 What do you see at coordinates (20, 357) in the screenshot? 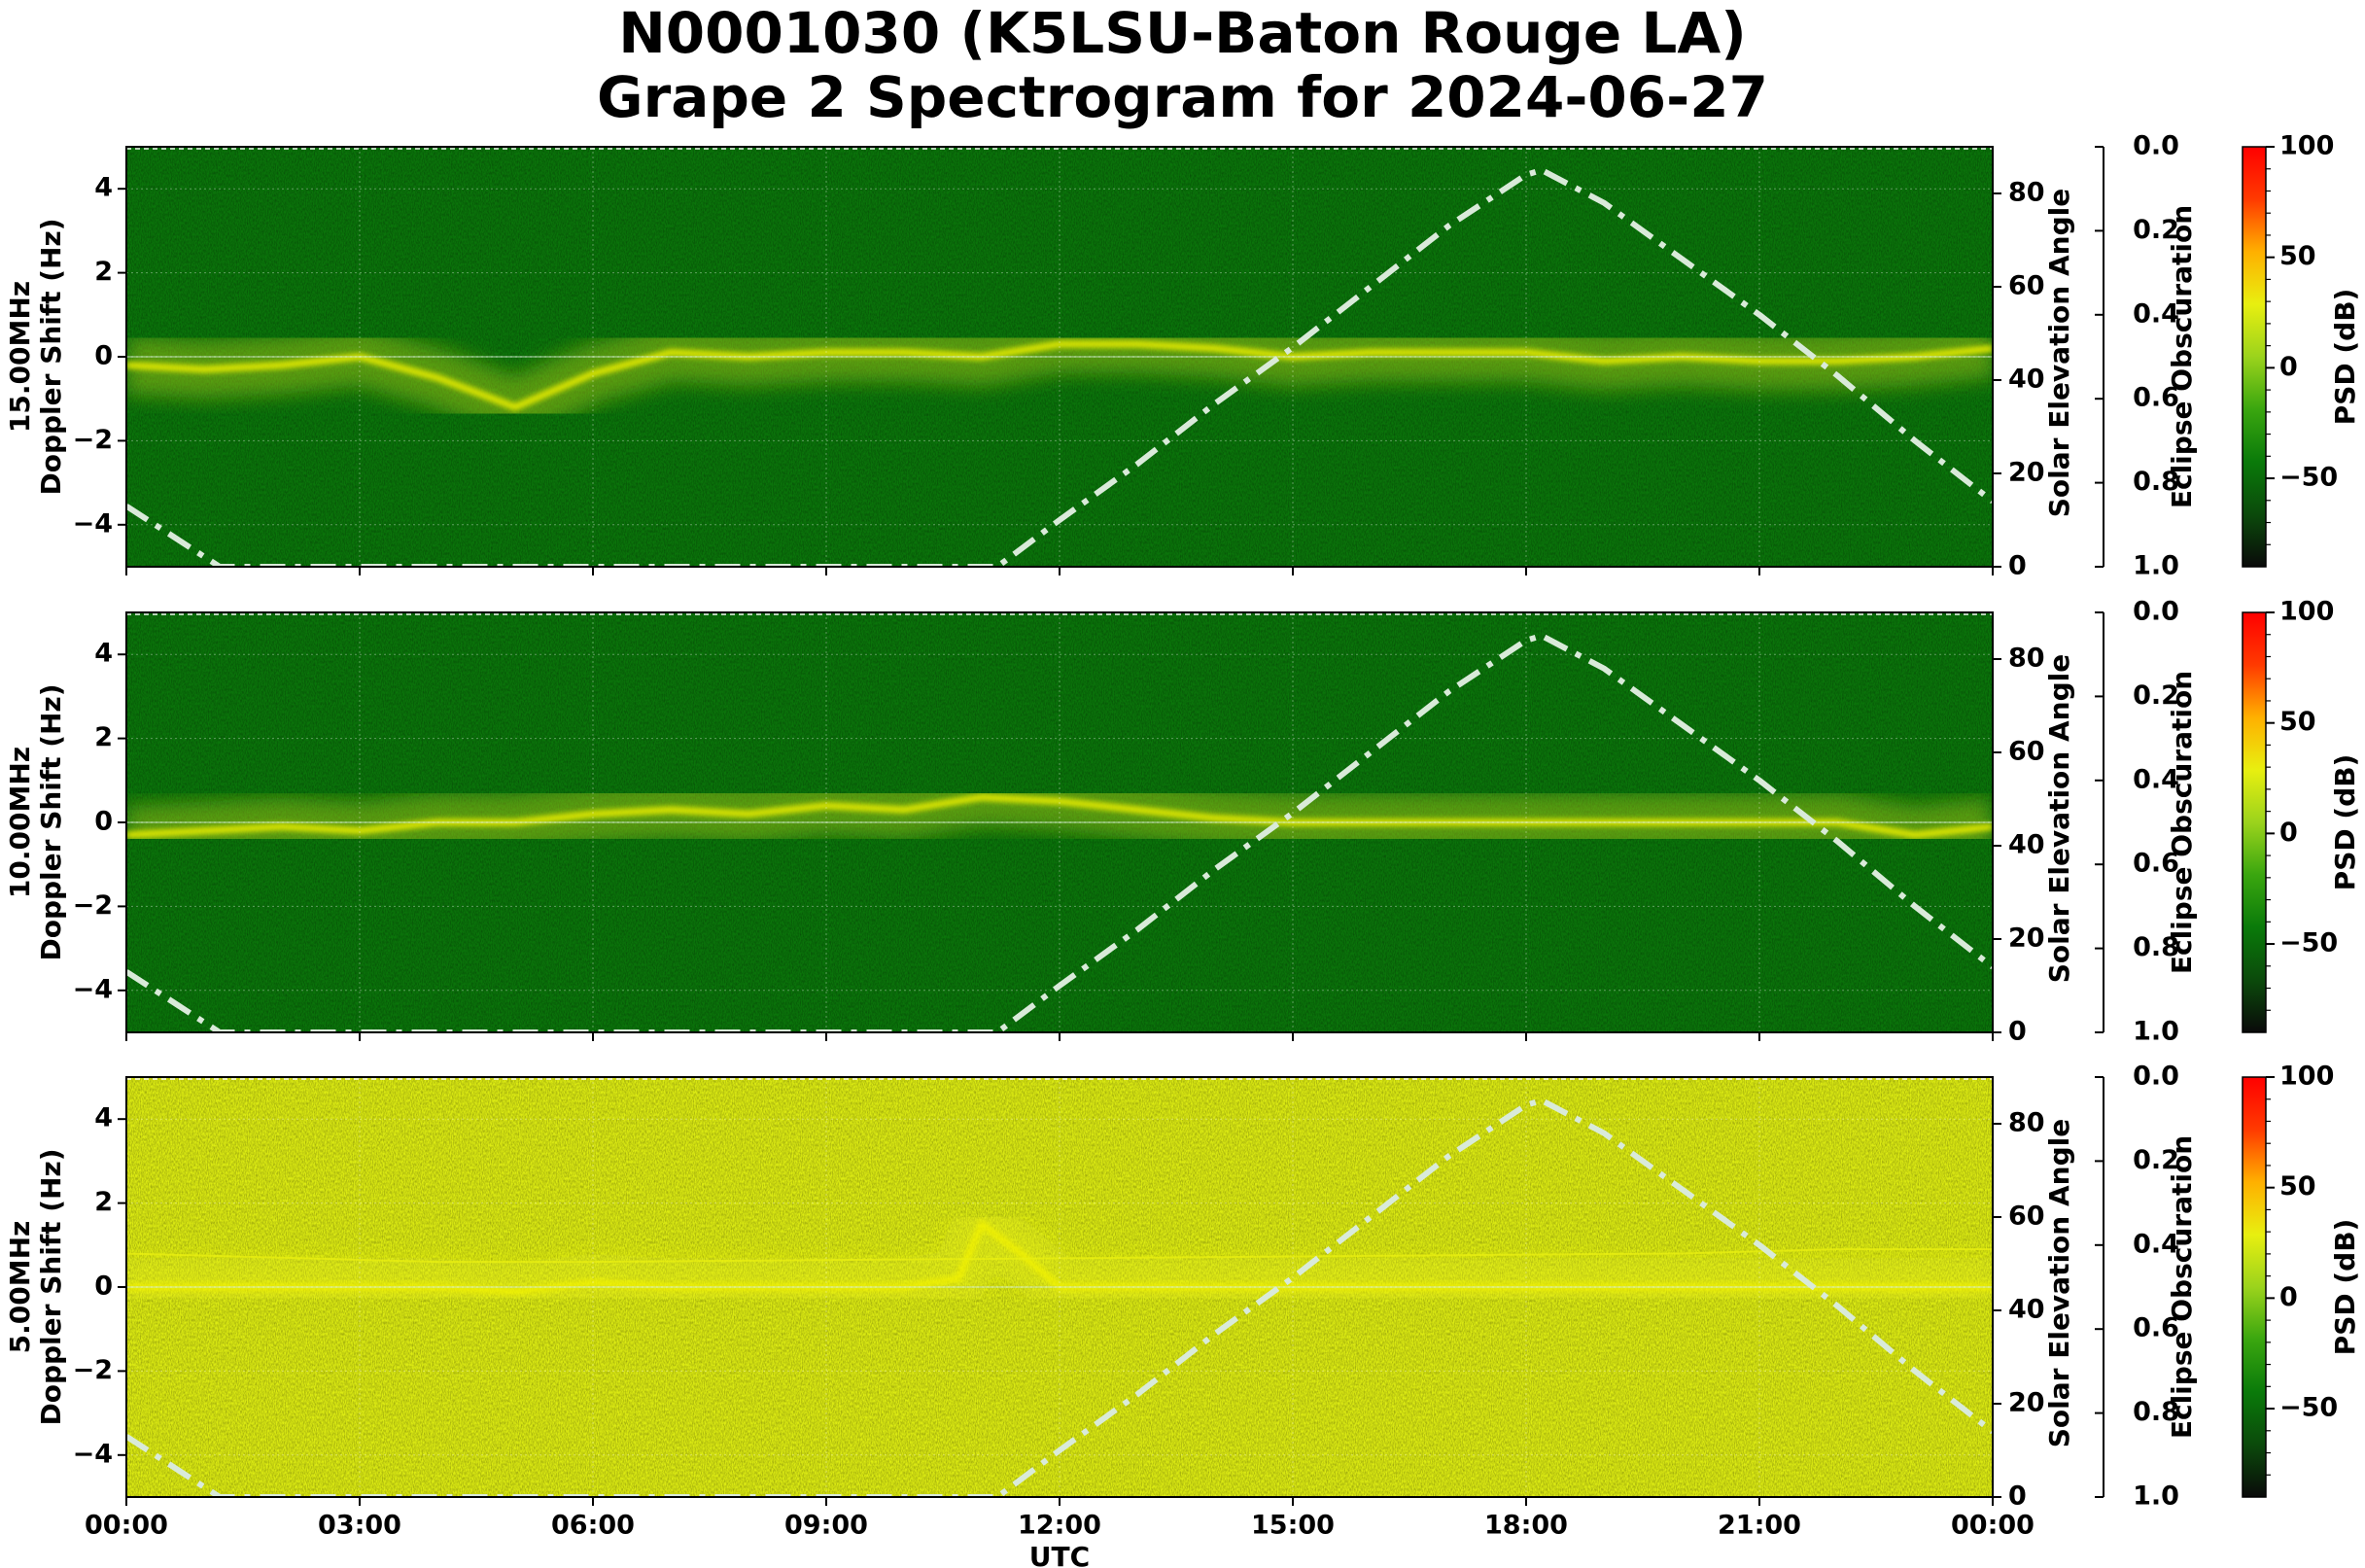
I see `frequency-label: 15.00MHz` at bounding box center [20, 357].